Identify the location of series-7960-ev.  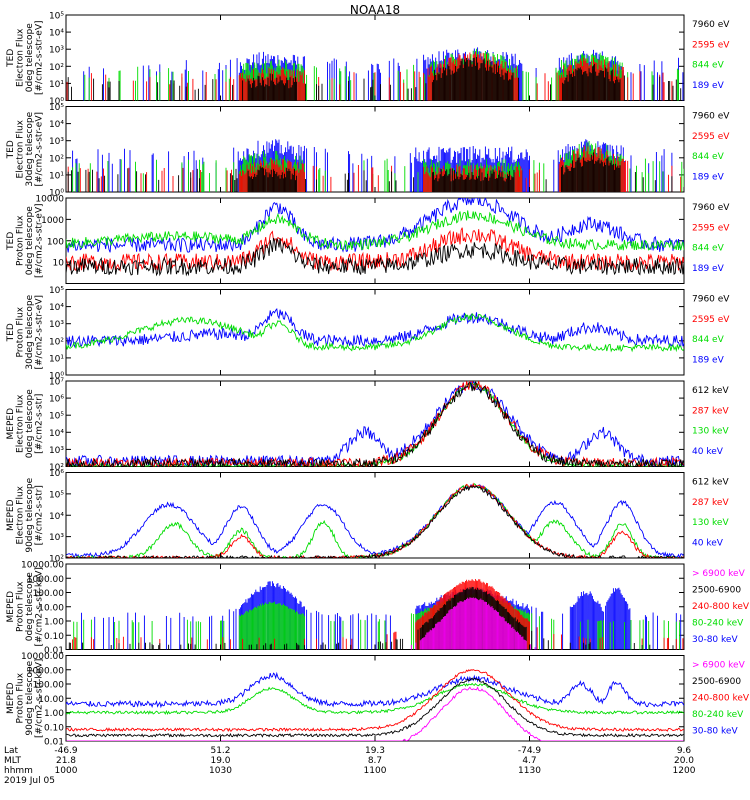
(375, 257).